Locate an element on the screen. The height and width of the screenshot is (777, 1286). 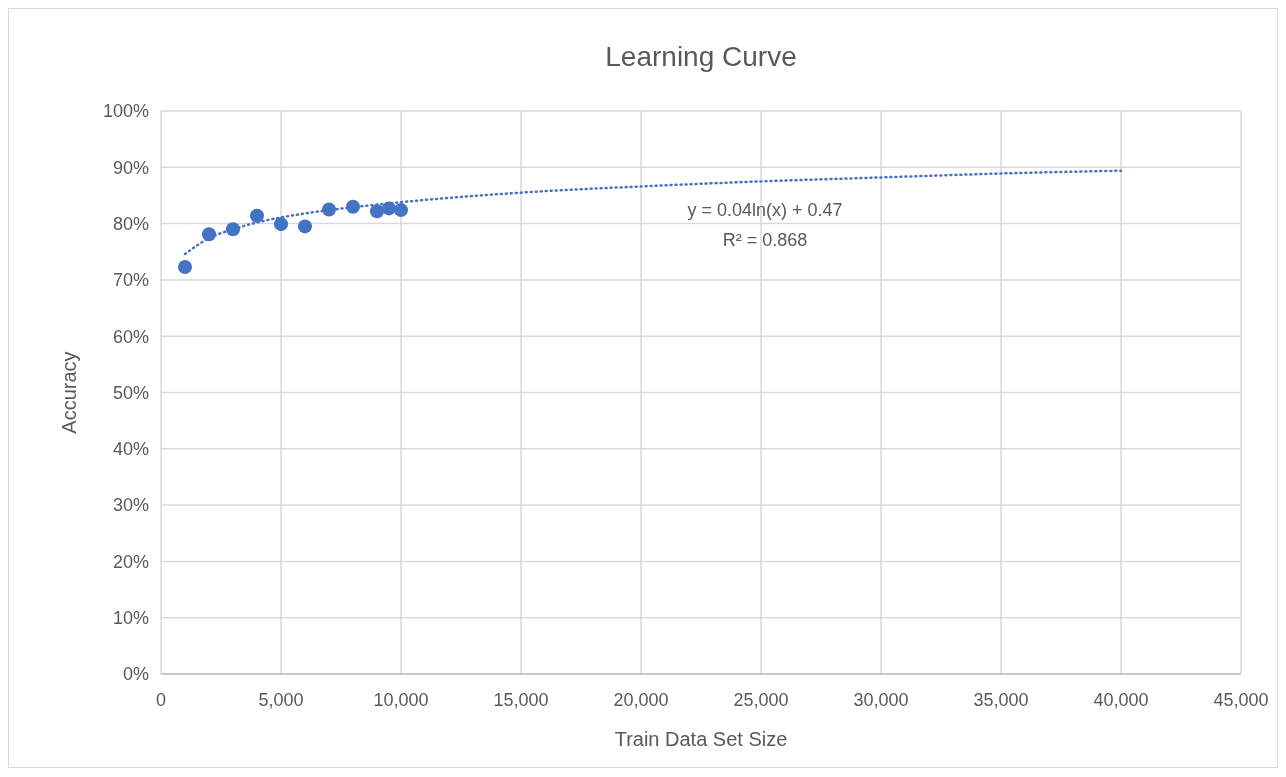
x-axis-title: Train Data Set Size is located at coordinates (701, 739).